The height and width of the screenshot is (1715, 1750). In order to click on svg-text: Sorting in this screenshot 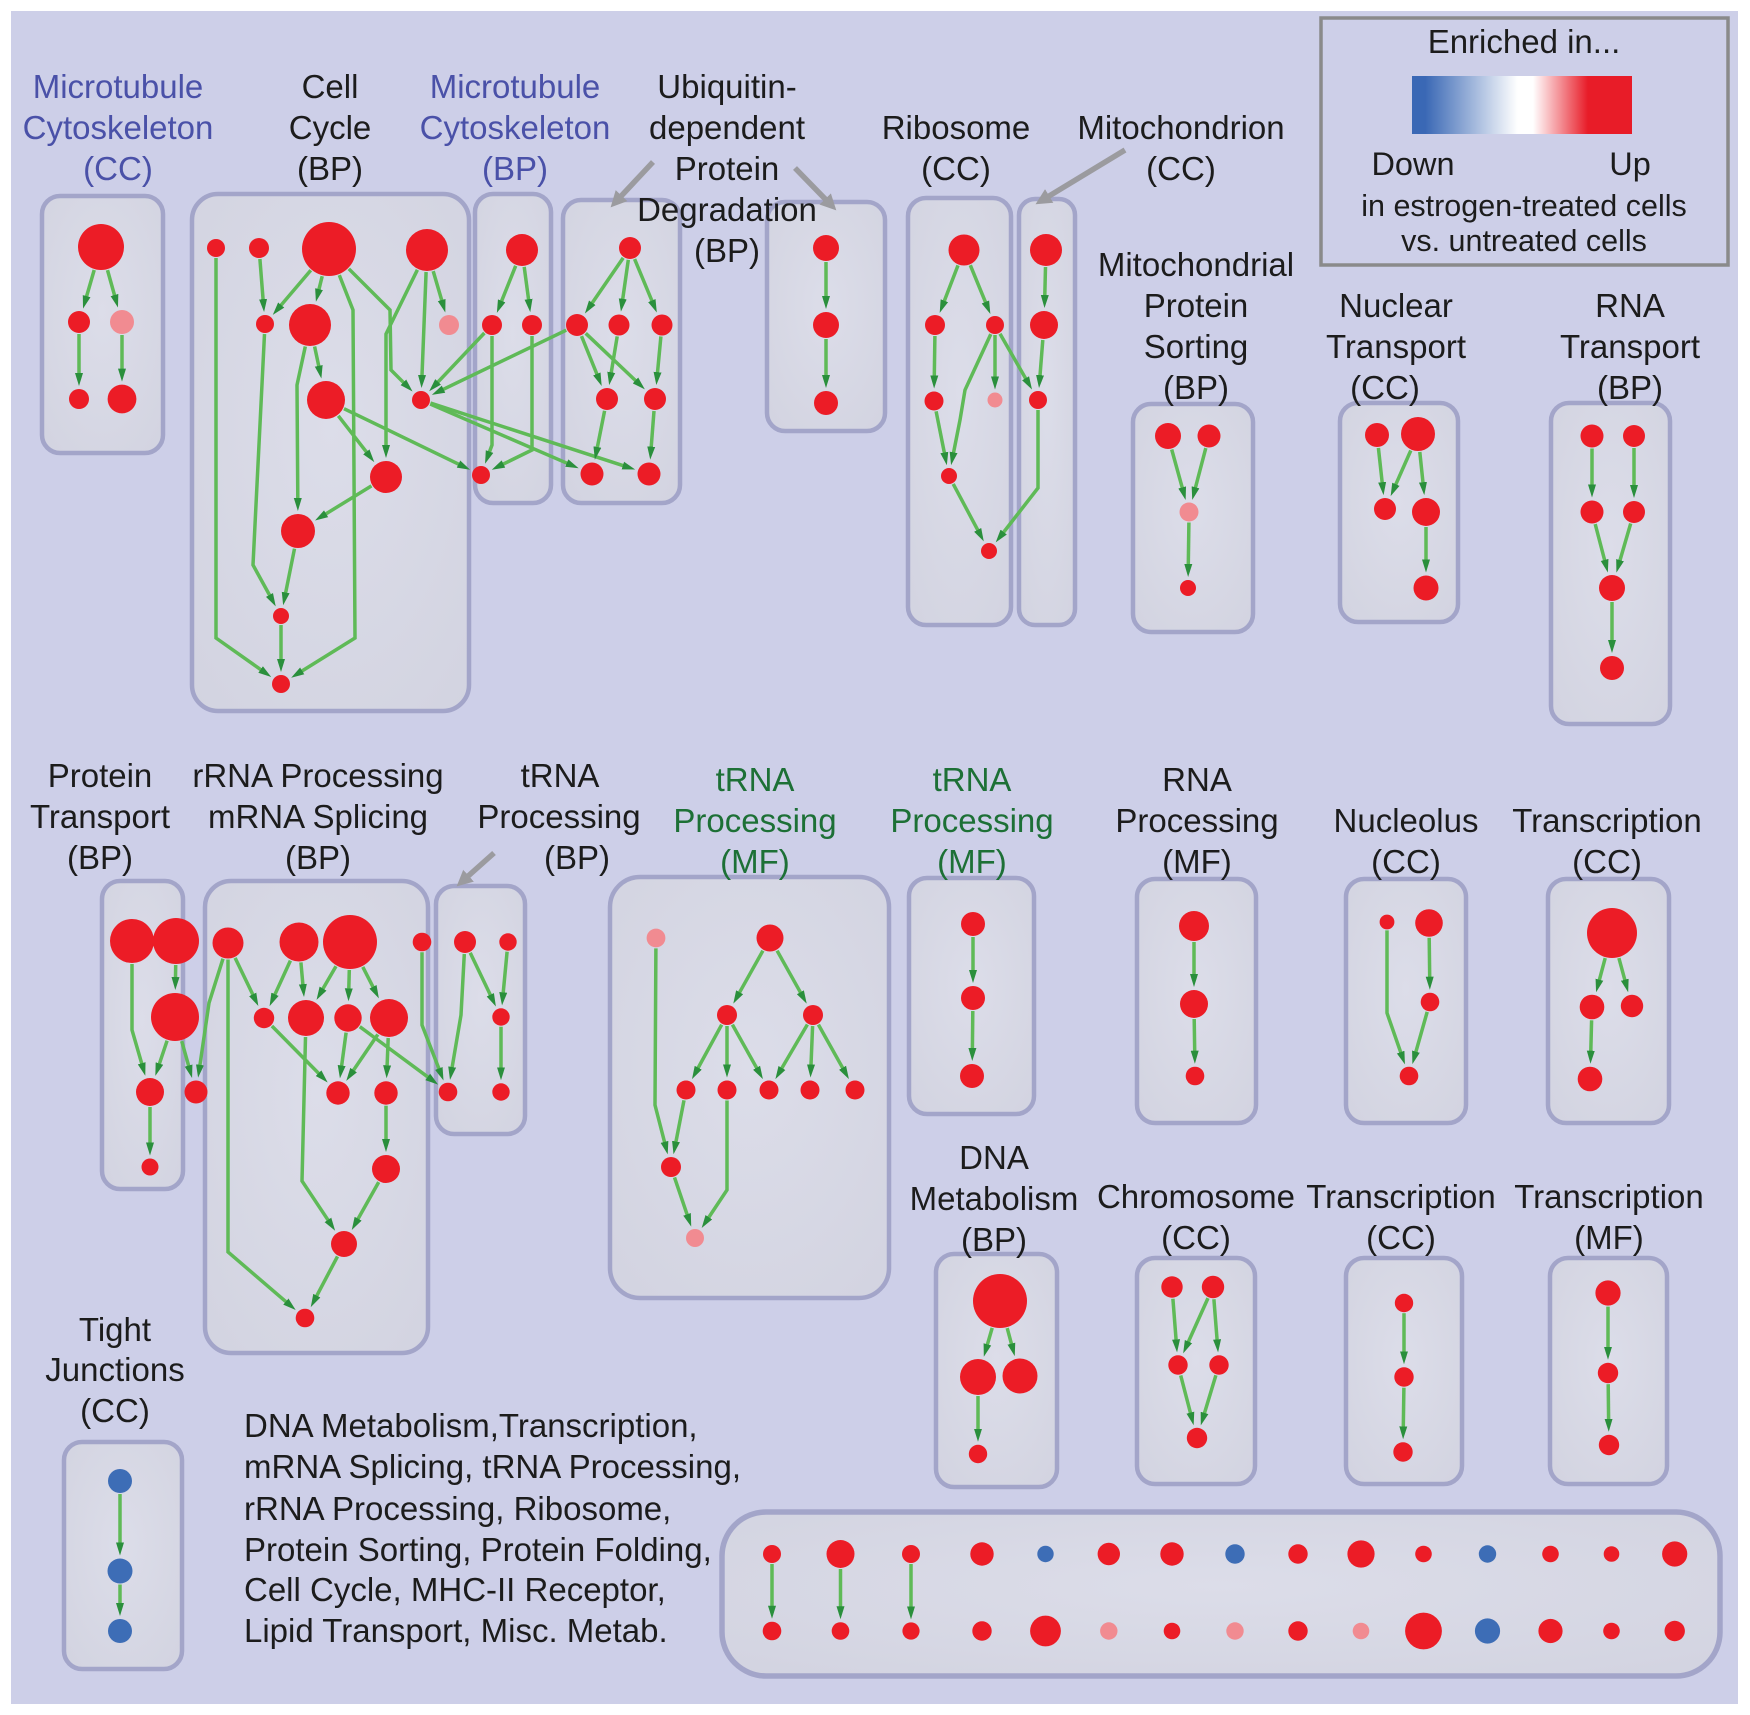, I will do `click(1196, 346)`.